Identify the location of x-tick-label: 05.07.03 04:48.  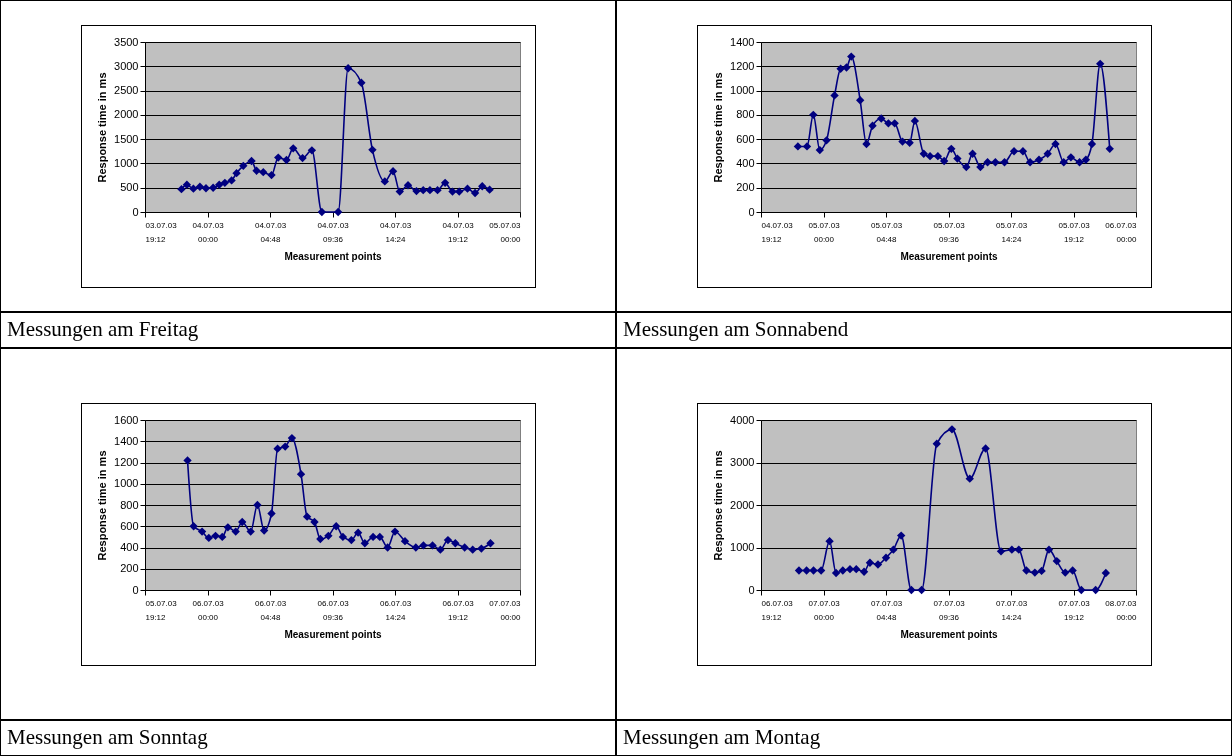
(886, 231).